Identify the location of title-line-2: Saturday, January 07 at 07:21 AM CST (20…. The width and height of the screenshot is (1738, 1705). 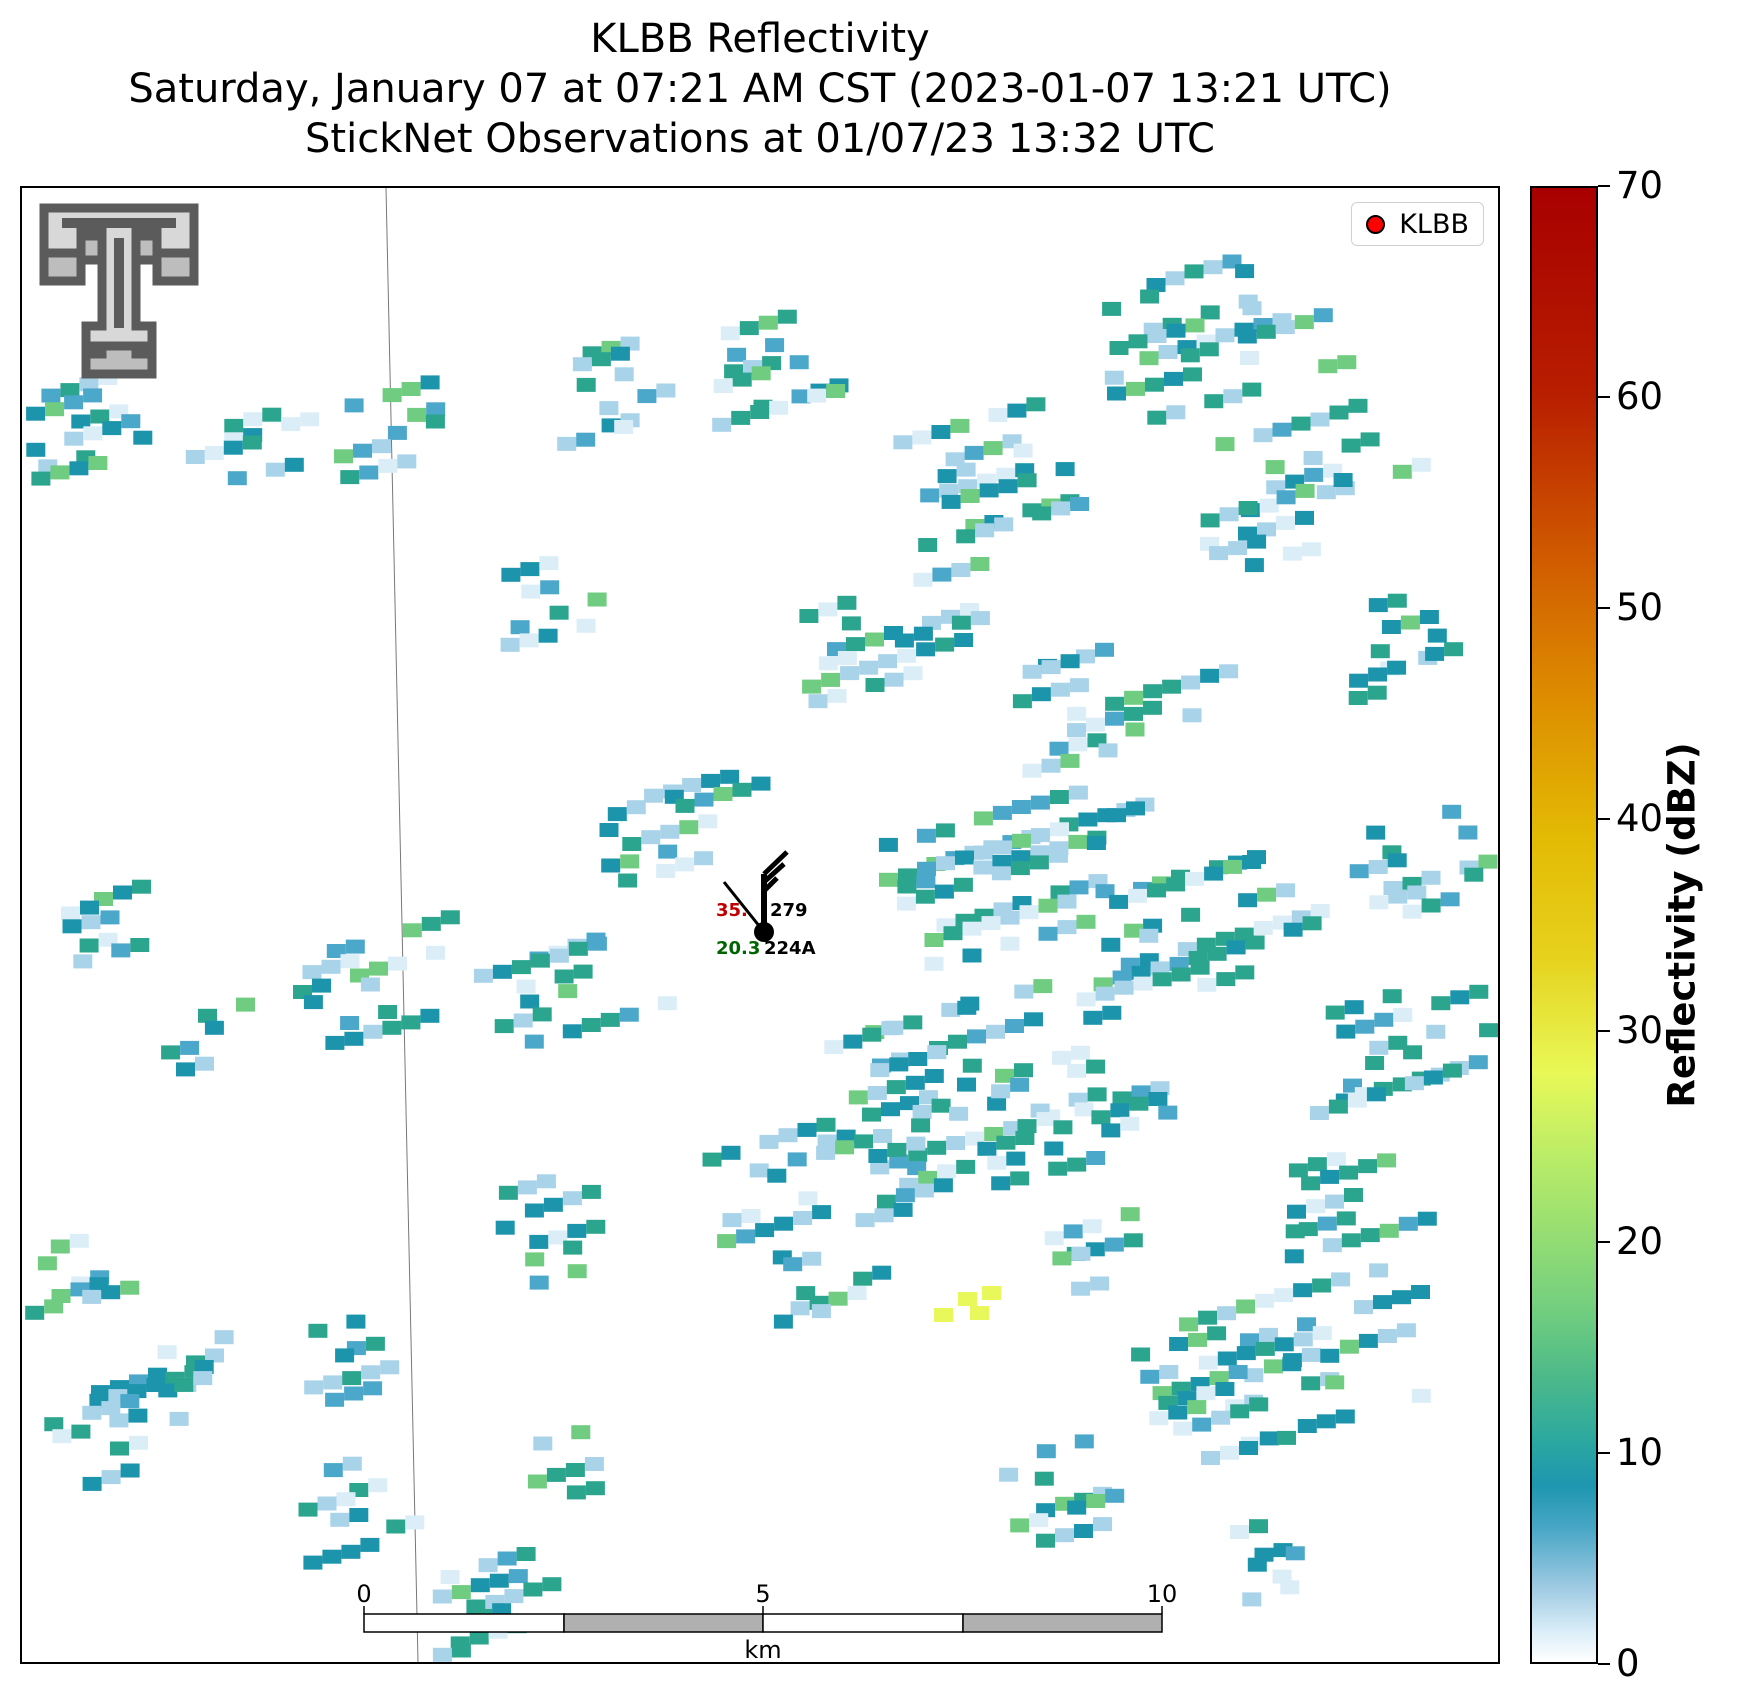
(760, 89).